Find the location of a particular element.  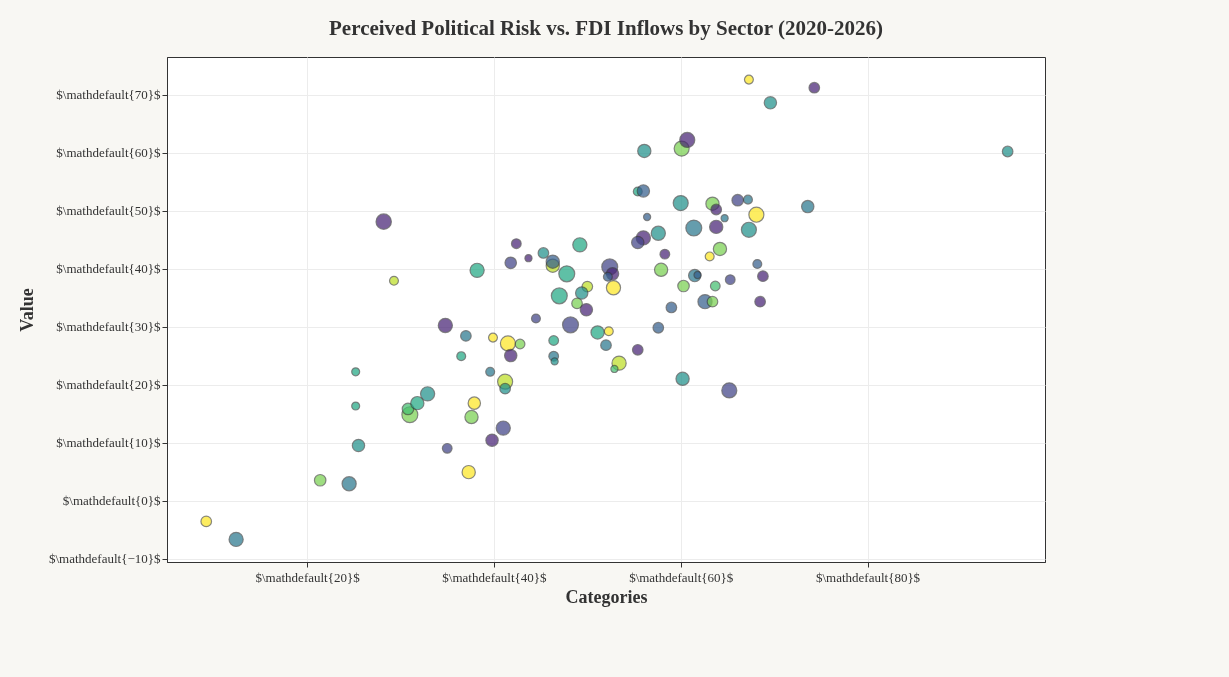

y-tick-label: $\mathdefault{40}$ is located at coordinates (108, 269).